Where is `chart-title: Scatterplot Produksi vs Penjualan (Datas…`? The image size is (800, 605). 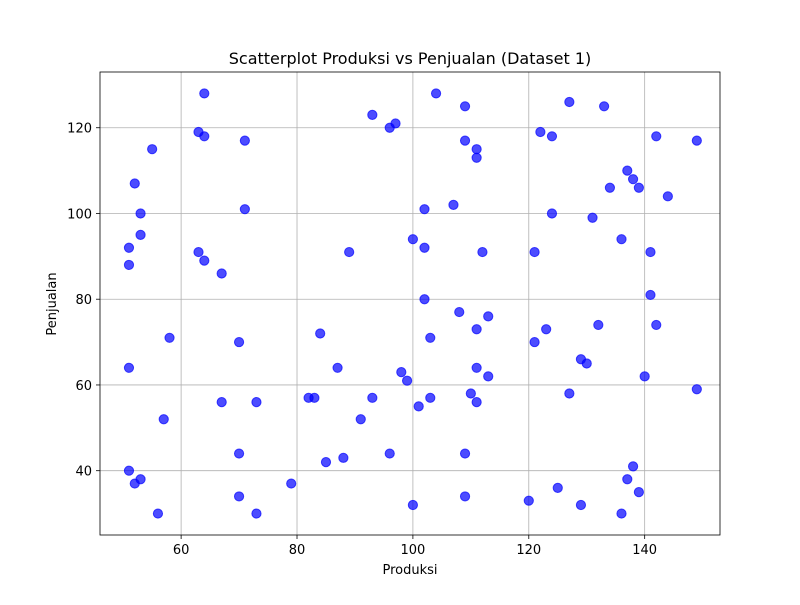
chart-title: Scatterplot Produksi vs Penjualan (Datas… is located at coordinates (410, 58).